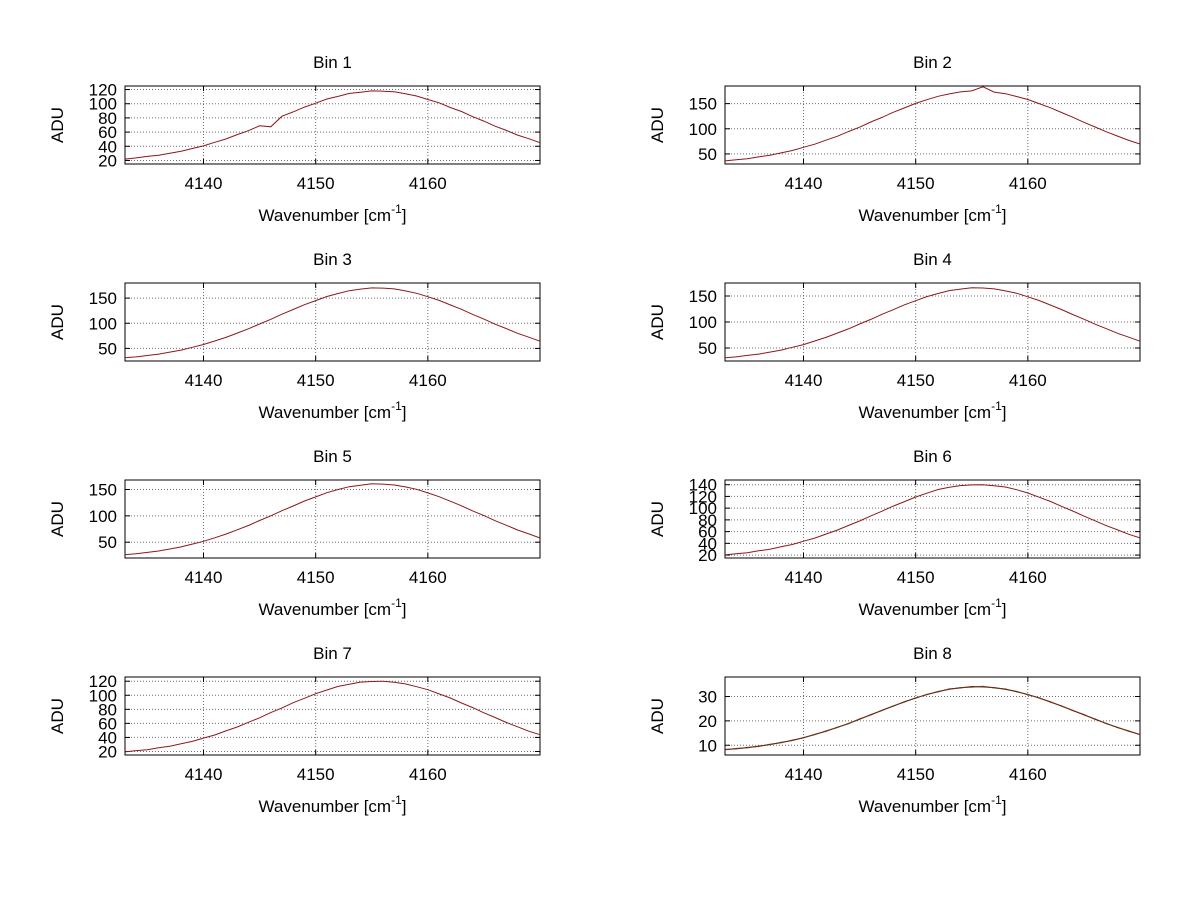 This screenshot has height=901, width=1200. What do you see at coordinates (932, 456) in the screenshot?
I see `chart-title: Bin 6` at bounding box center [932, 456].